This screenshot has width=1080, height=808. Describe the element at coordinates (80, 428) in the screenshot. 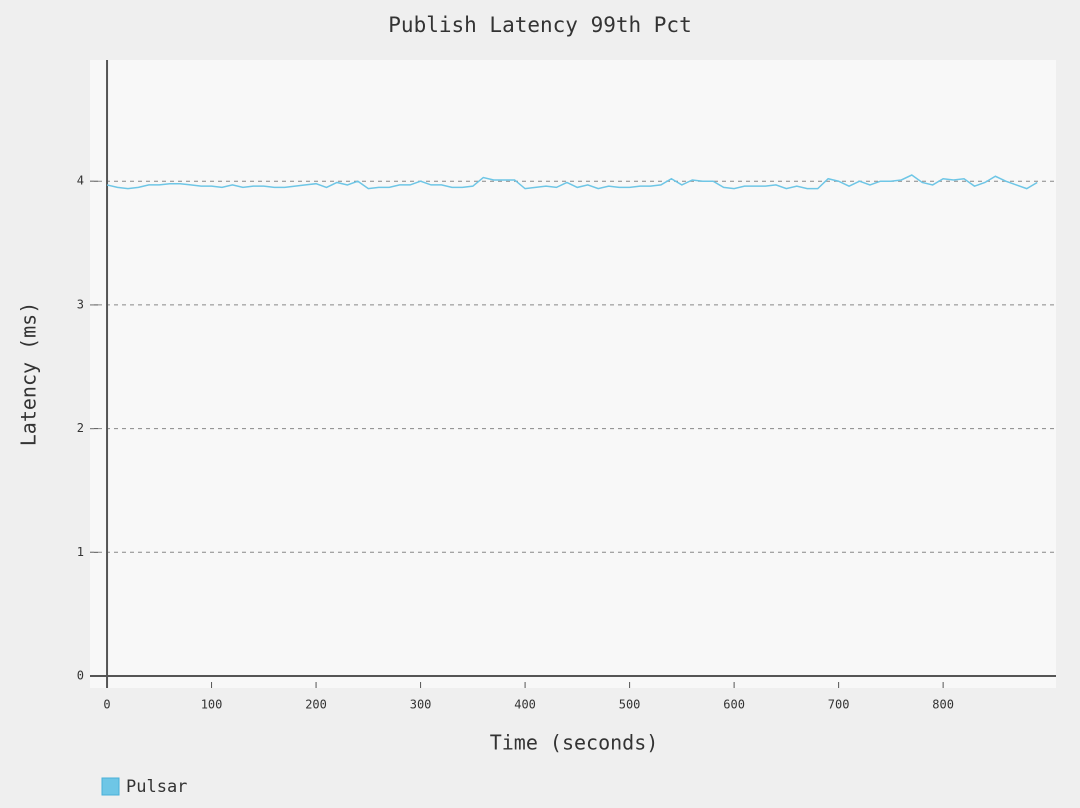

I see `y-tick-label: 2` at that location.